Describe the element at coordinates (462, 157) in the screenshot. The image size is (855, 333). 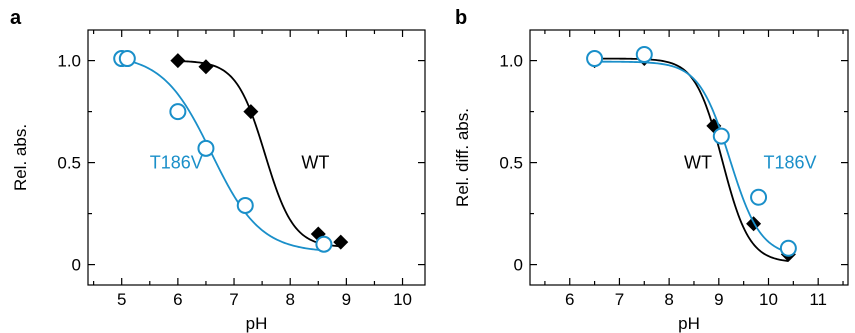
I see `y-axis-title: Rel. diff. abs.` at that location.